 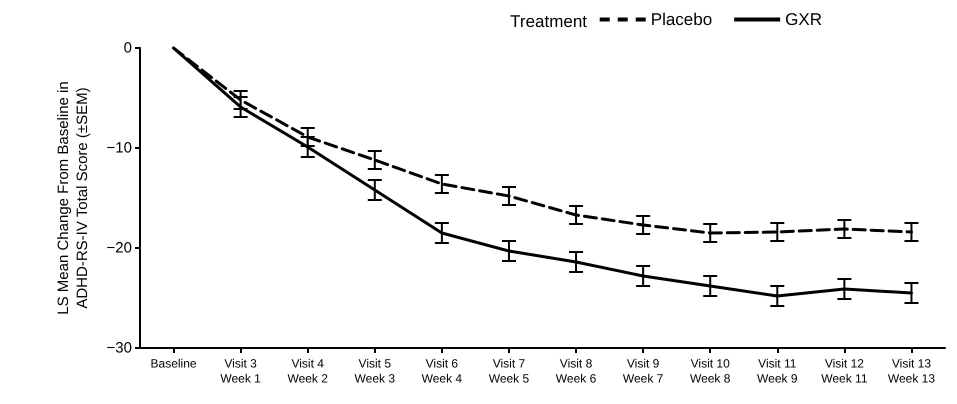 What do you see at coordinates (844, 371) in the screenshot?
I see `x-tick-label: Visit 12 Week 11` at bounding box center [844, 371].